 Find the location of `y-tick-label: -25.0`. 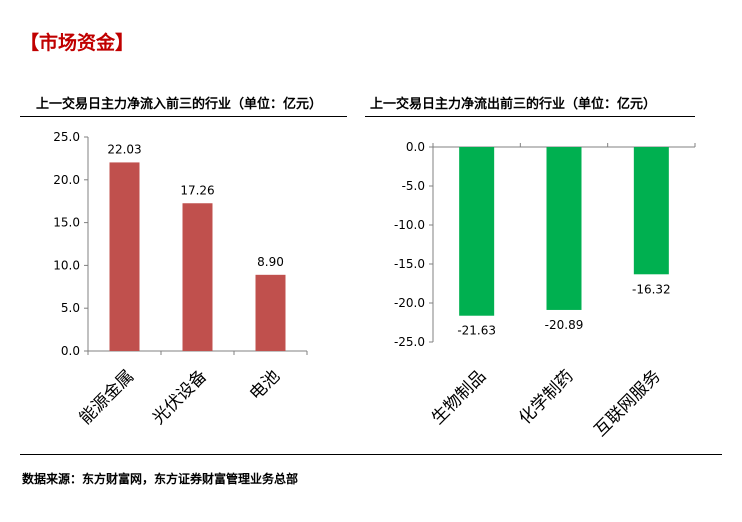

y-tick-label: -25.0 is located at coordinates (409, 342).